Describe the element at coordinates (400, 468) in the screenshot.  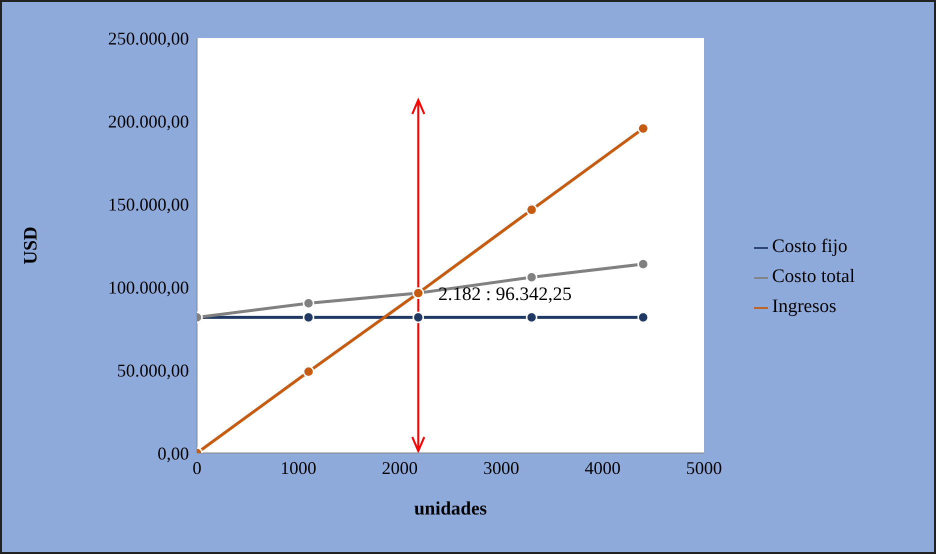
I see `x-tick-label: 2000` at that location.